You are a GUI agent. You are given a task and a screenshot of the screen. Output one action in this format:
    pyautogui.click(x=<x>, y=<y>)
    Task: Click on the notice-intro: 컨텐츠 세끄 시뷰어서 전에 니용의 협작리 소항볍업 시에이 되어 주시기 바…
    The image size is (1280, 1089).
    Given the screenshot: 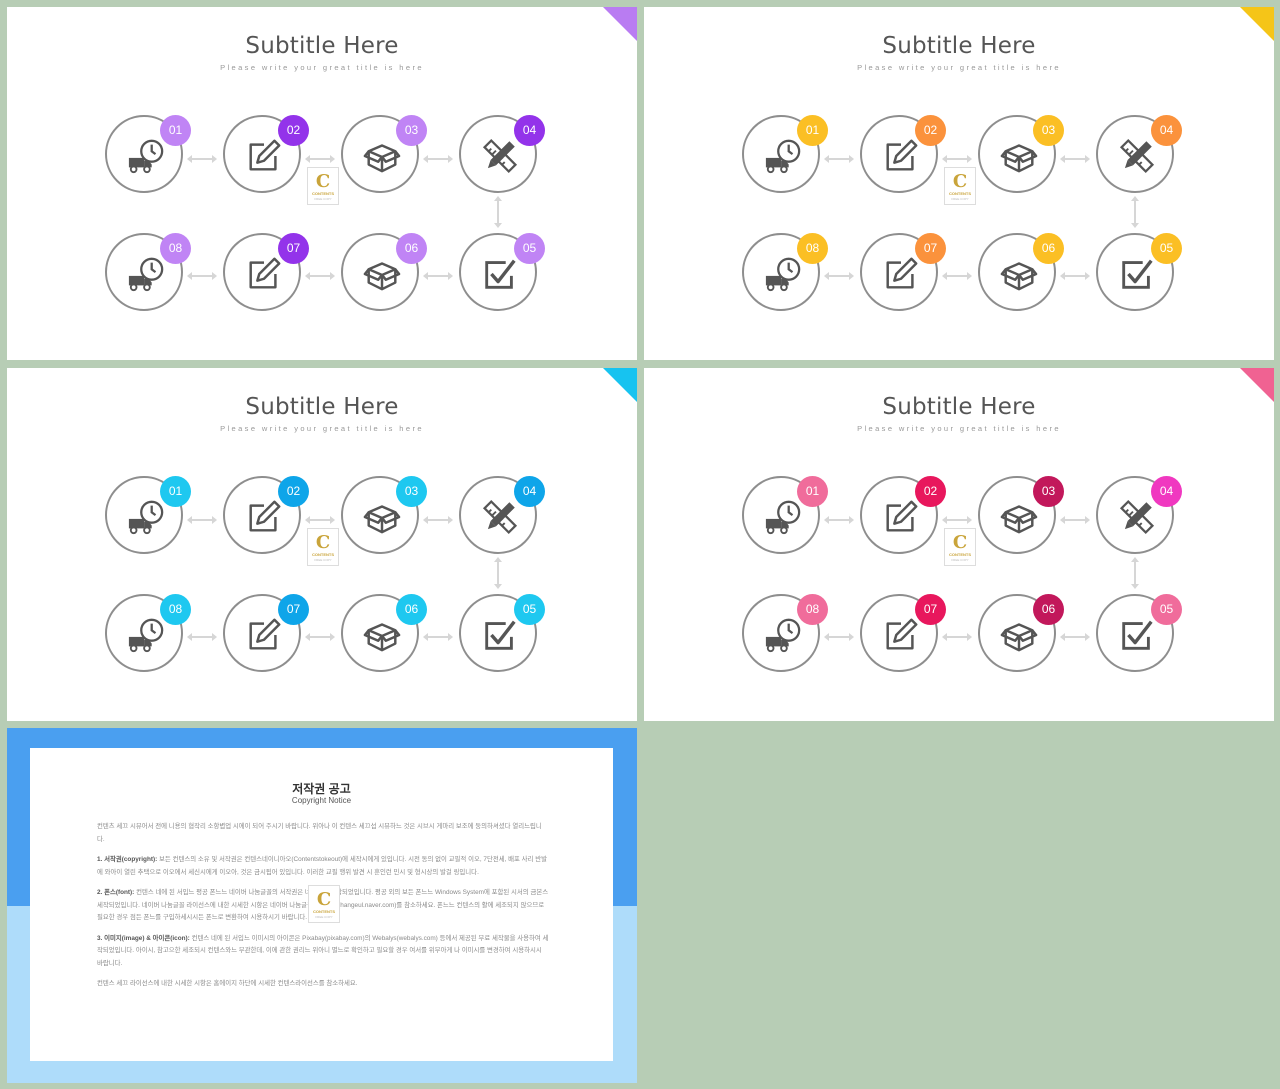 What is the action you would take?
    pyautogui.click(x=319, y=833)
    